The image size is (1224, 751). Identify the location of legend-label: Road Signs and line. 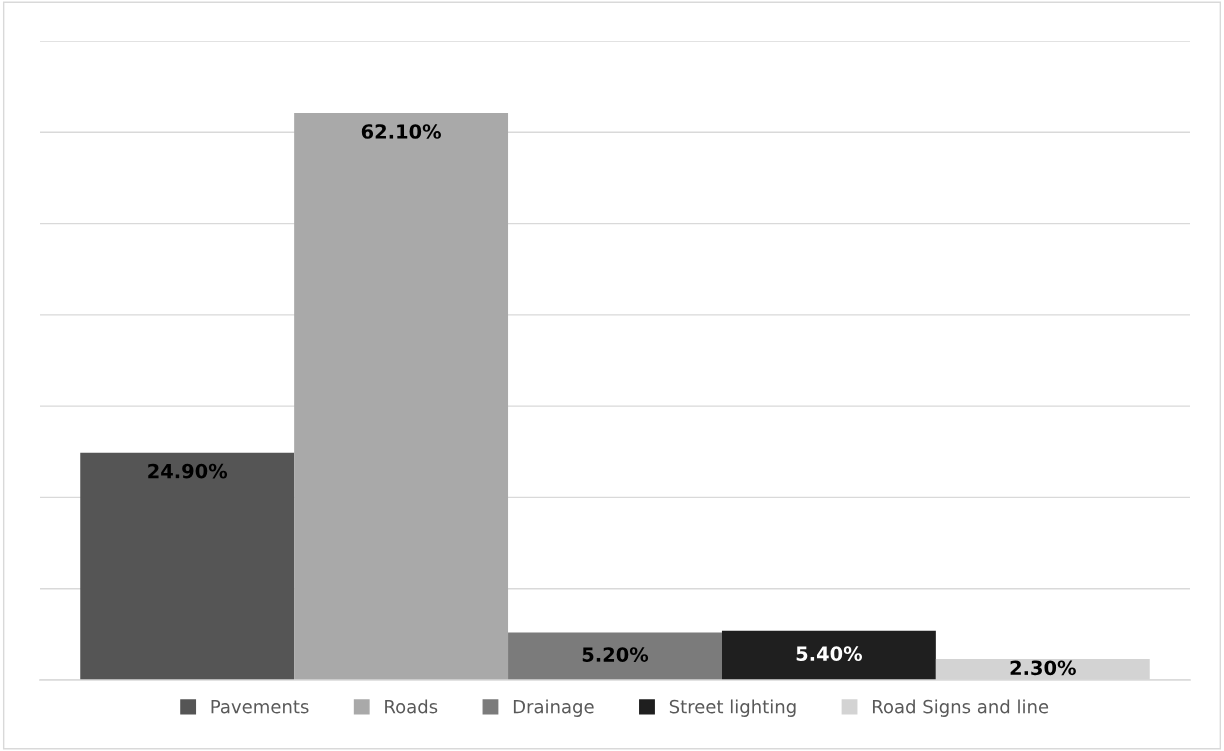
(960, 708).